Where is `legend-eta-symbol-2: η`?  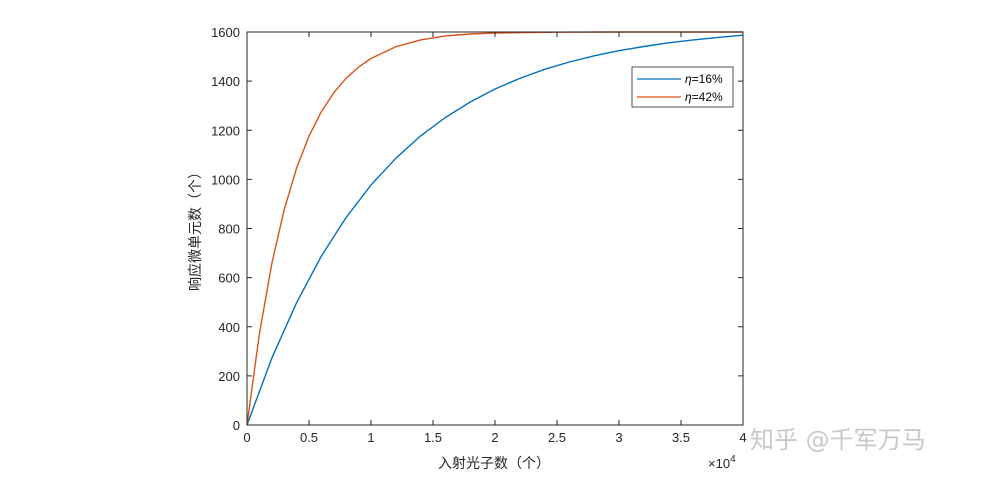 legend-eta-symbol-2: η is located at coordinates (688, 97).